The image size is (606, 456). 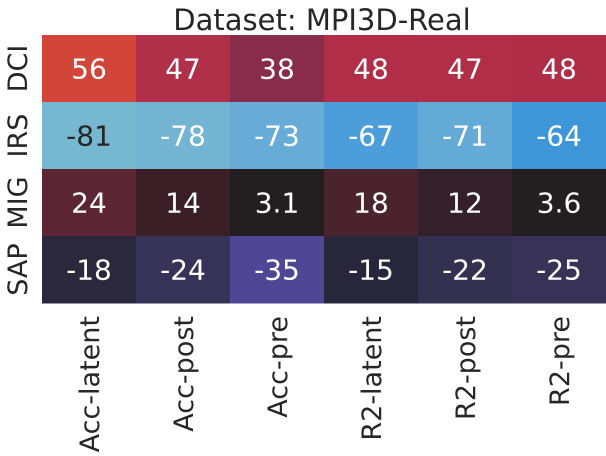 What do you see at coordinates (18, 170) in the screenshot?
I see `y-axis-tick-labels: DCI IRS MIG SAP` at bounding box center [18, 170].